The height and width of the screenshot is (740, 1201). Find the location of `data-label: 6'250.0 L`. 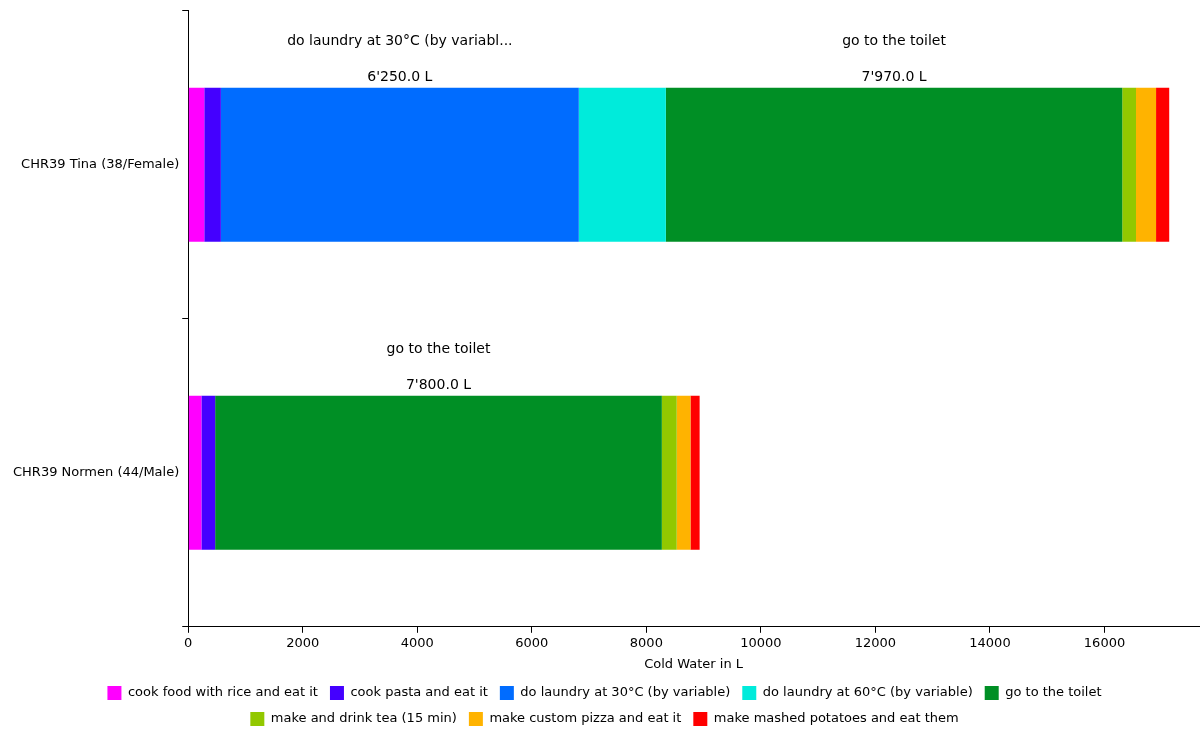

data-label: 6'250.0 L is located at coordinates (400, 76).